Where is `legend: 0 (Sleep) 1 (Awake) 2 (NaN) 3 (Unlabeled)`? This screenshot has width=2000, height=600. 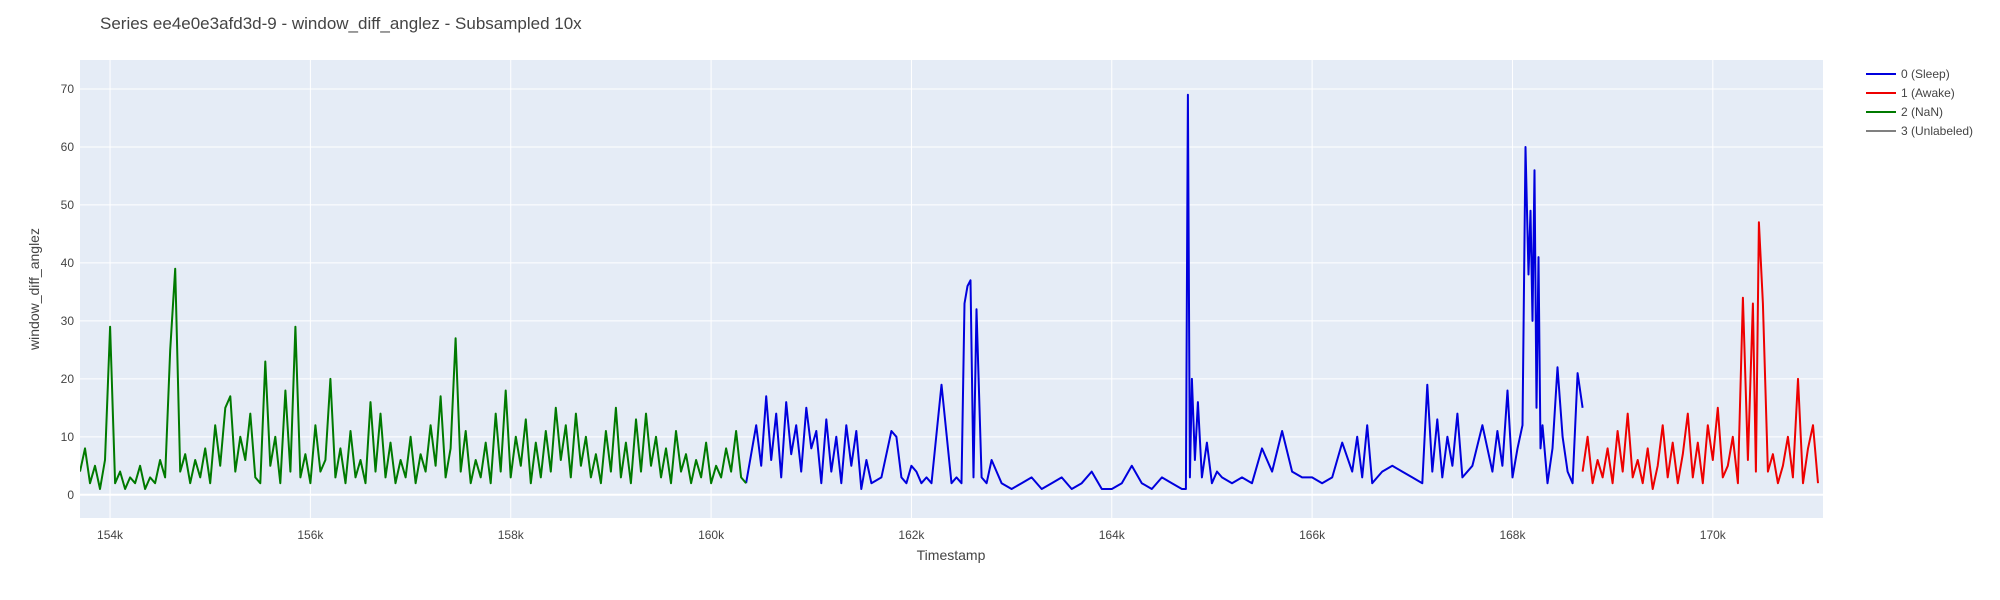 legend: 0 (Sleep) 1 (Awake) 2 (NaN) 3 (Unlabeled) is located at coordinates (1919, 102).